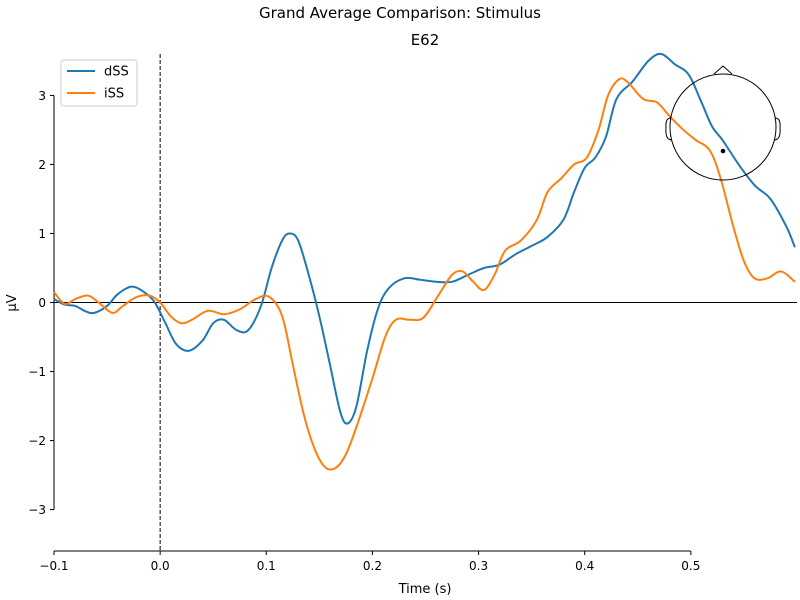 The image size is (800, 600). What do you see at coordinates (669, 129) in the screenshot?
I see `head-left-ear-icon` at bounding box center [669, 129].